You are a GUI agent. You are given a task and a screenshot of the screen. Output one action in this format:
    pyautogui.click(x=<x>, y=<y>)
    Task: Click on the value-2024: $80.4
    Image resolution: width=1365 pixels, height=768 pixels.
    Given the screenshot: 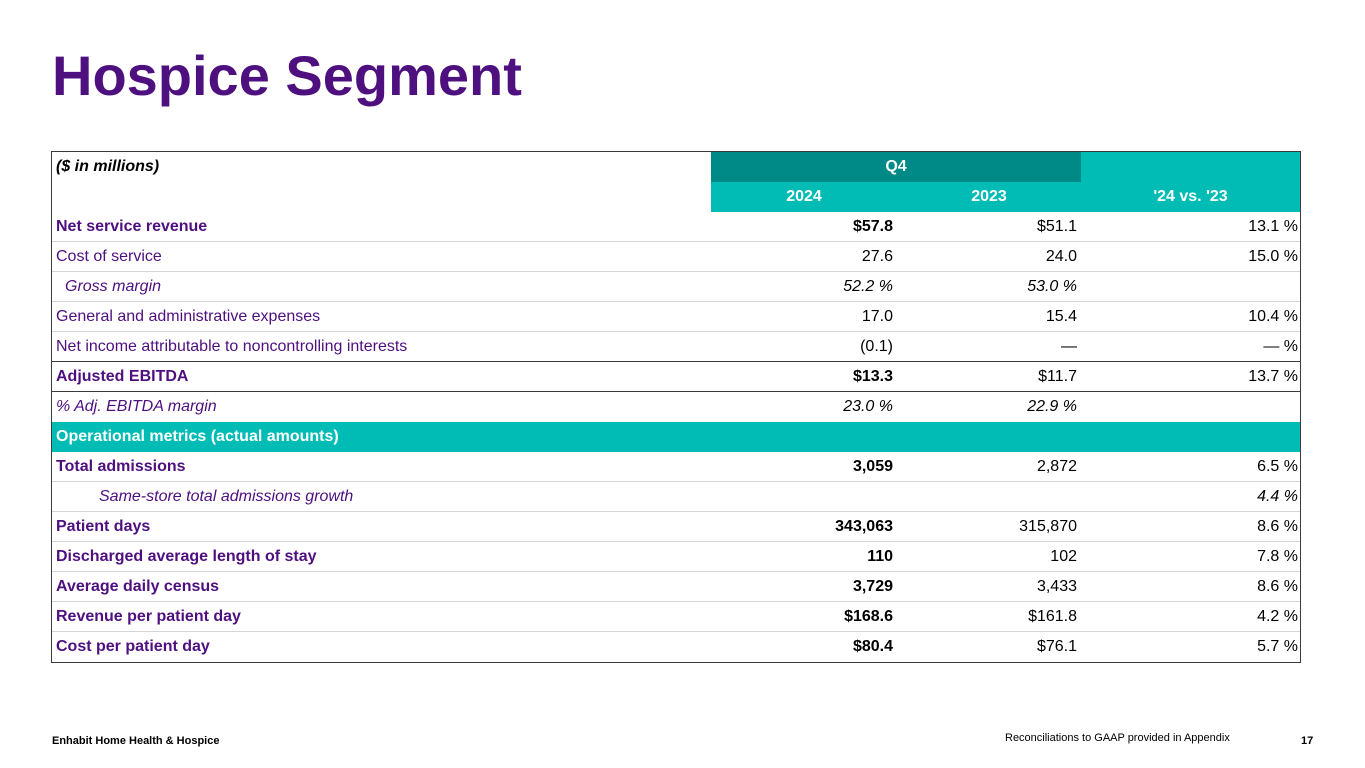 What is the action you would take?
    pyautogui.click(x=872, y=646)
    